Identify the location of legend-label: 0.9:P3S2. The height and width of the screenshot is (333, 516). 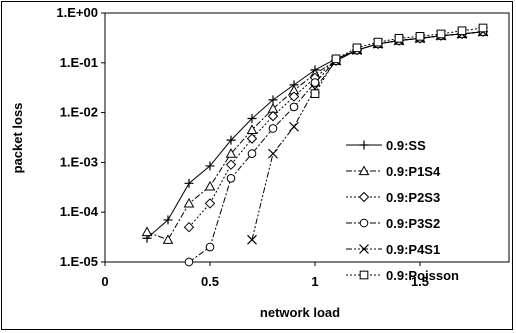
(413, 223).